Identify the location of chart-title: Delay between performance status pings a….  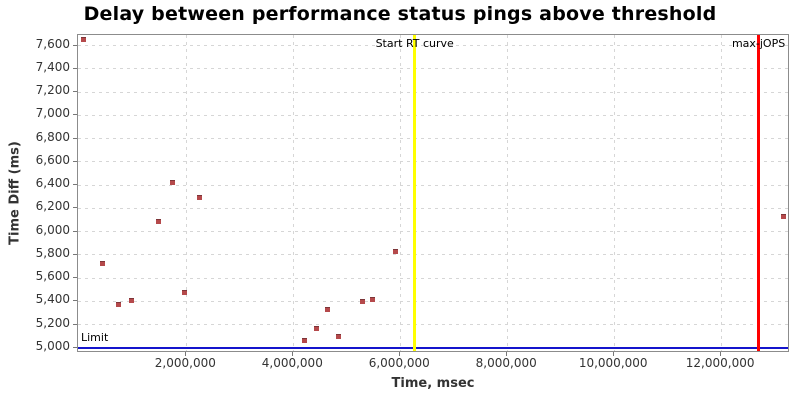
(400, 14).